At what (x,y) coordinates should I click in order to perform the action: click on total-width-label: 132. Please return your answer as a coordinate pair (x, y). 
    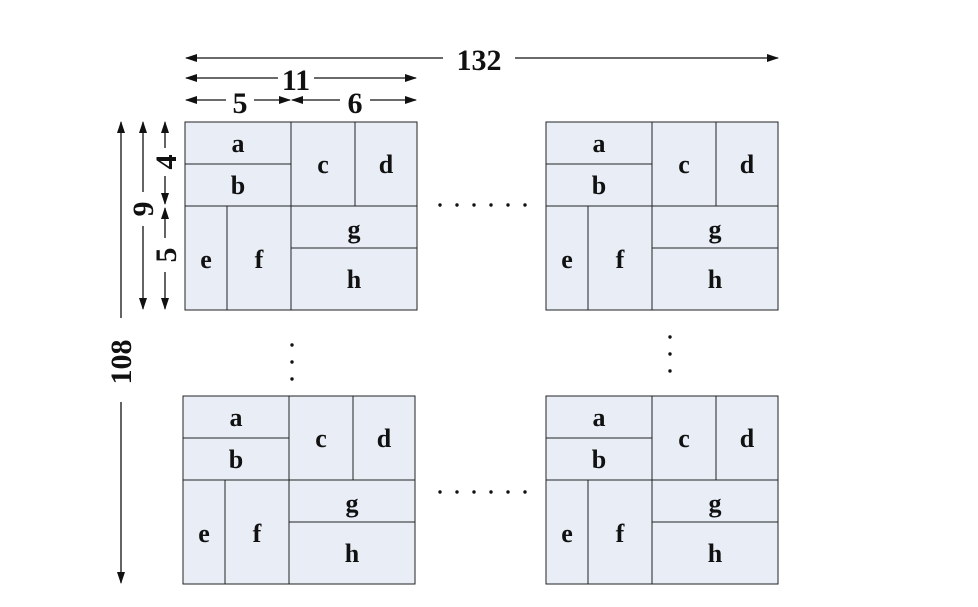
    Looking at the image, I should click on (479, 60).